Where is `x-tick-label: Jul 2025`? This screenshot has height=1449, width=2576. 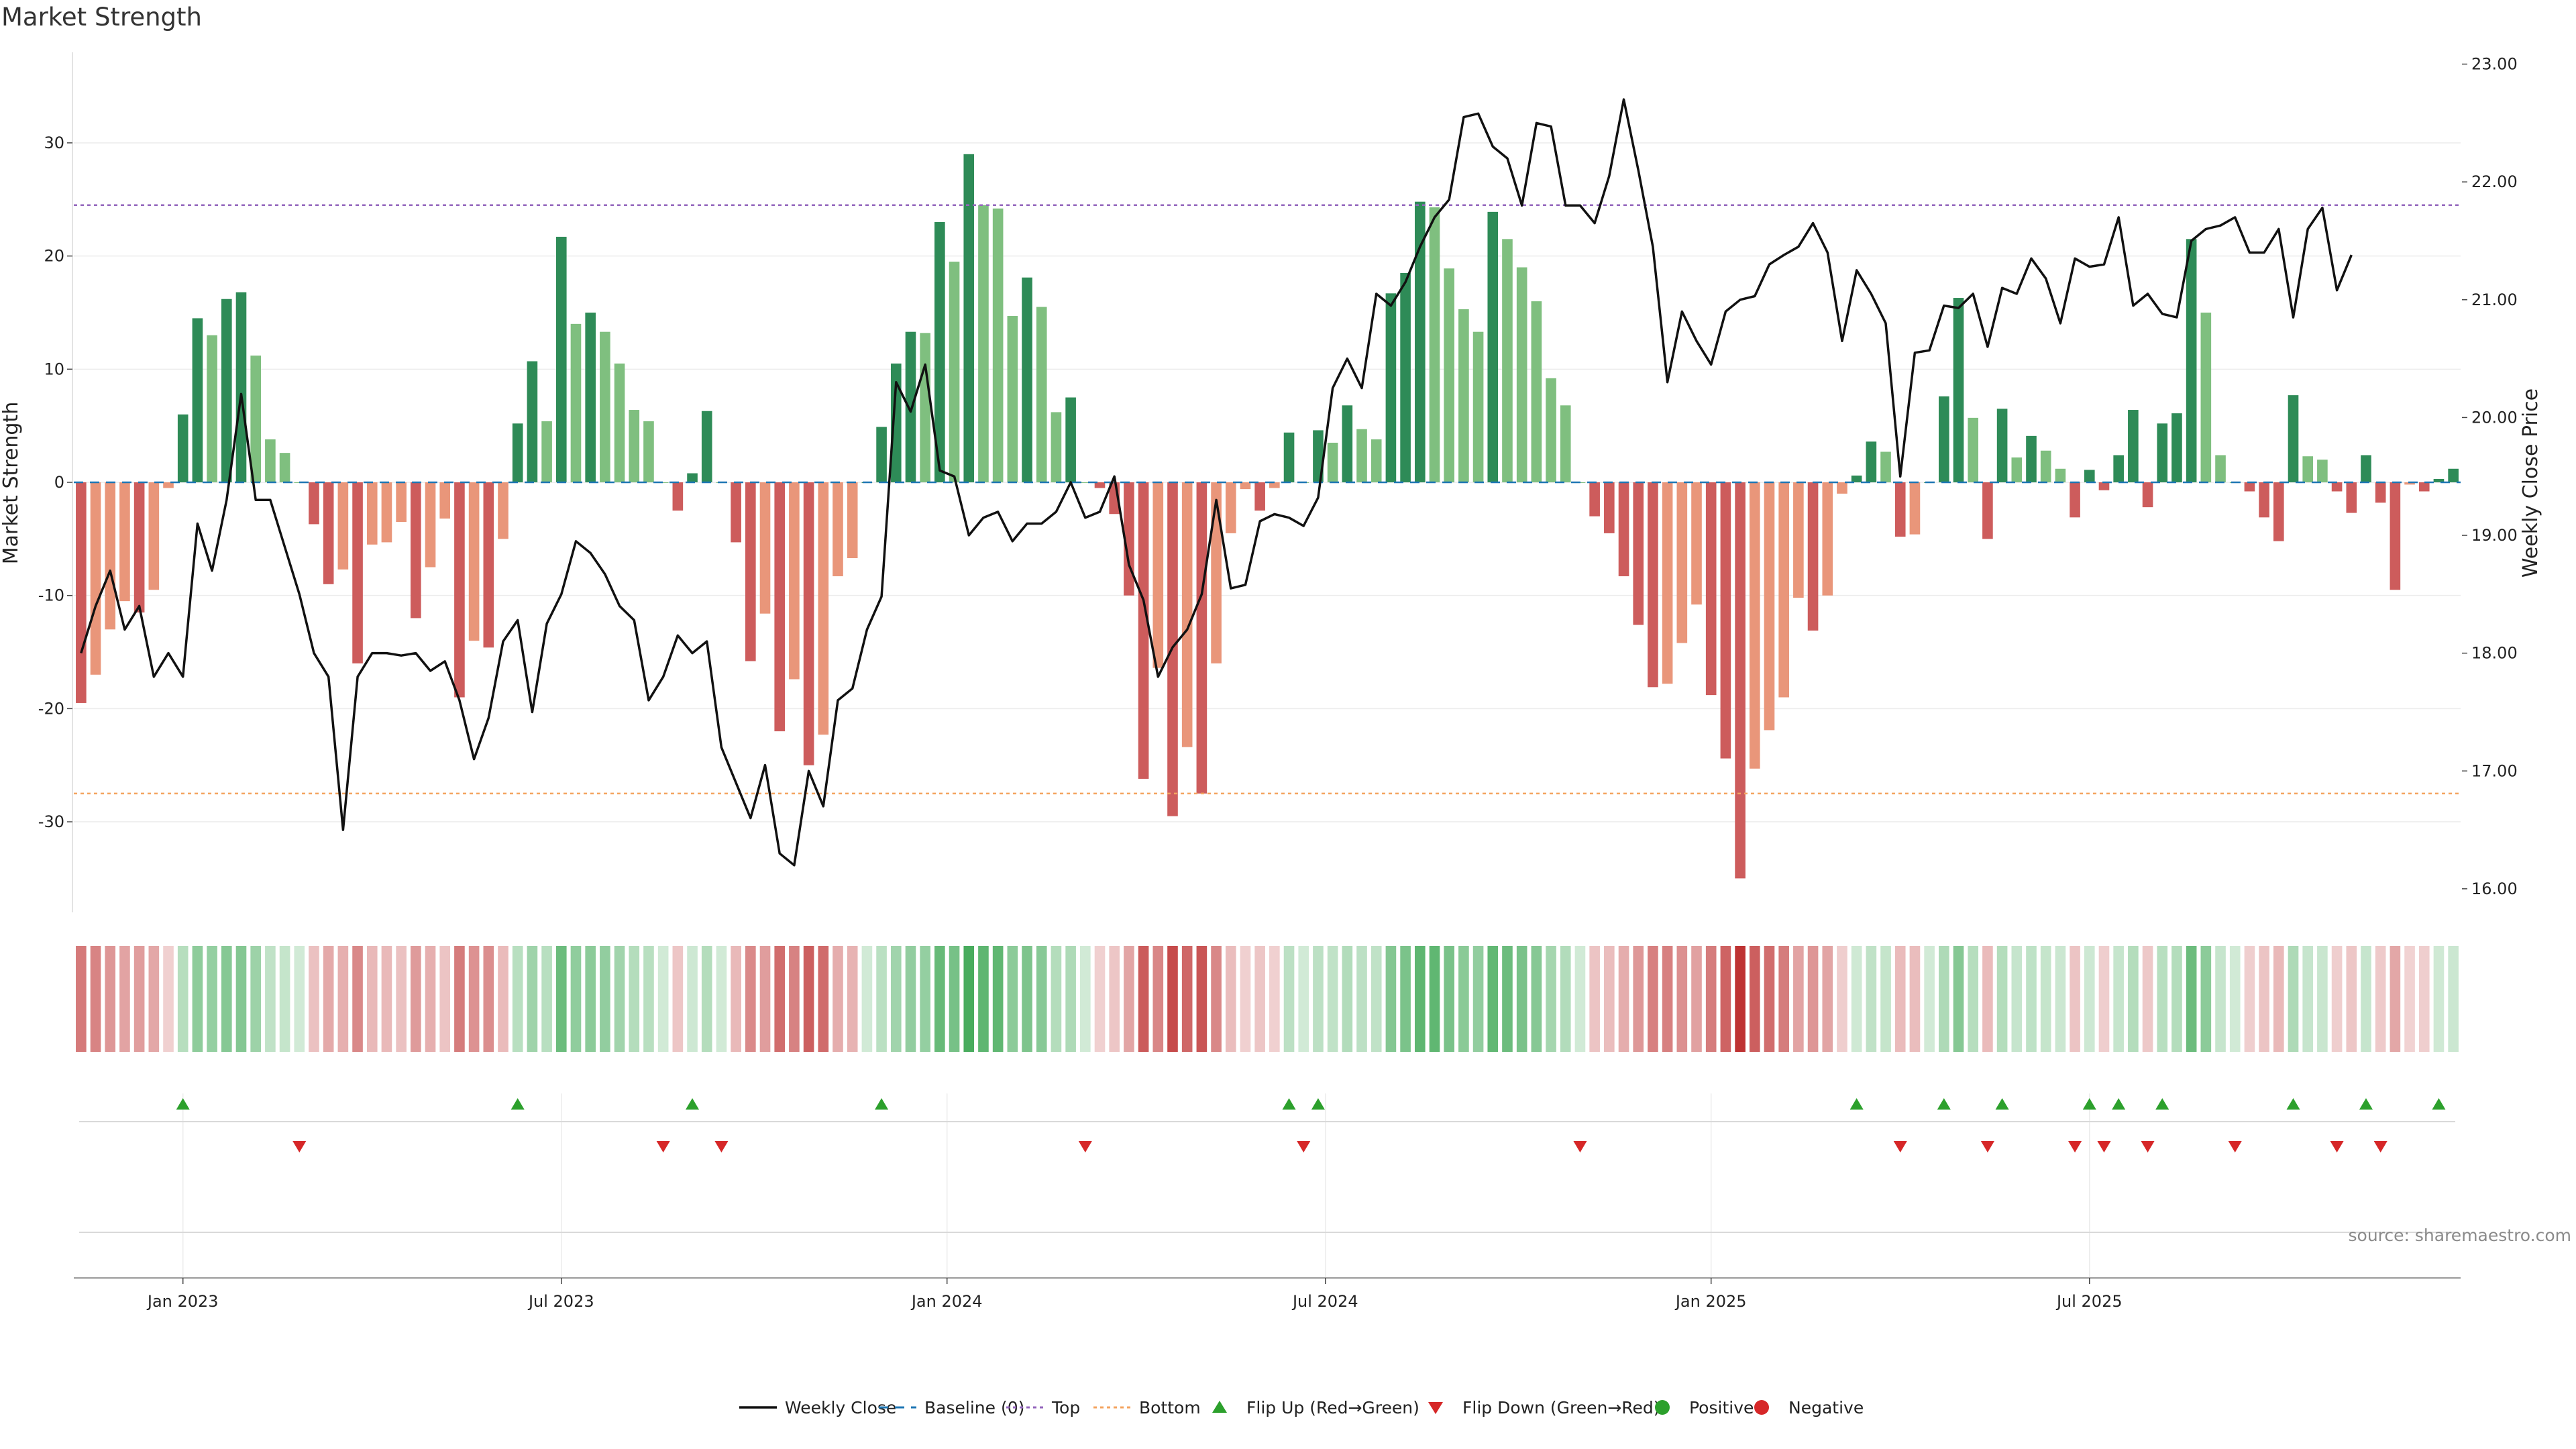
x-tick-label: Jul 2025 is located at coordinates (2089, 1301).